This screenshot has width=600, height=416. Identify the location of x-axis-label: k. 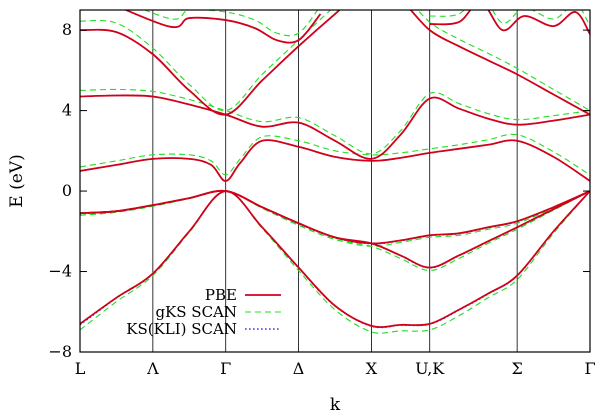
(335, 405).